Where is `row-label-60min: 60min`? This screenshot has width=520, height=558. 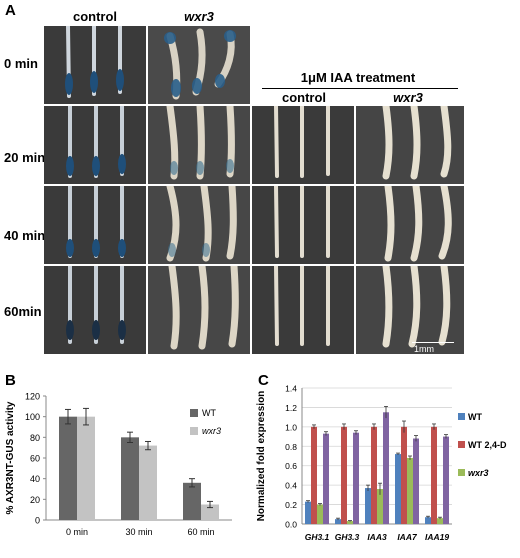
row-label-60min: 60min is located at coordinates (23, 311).